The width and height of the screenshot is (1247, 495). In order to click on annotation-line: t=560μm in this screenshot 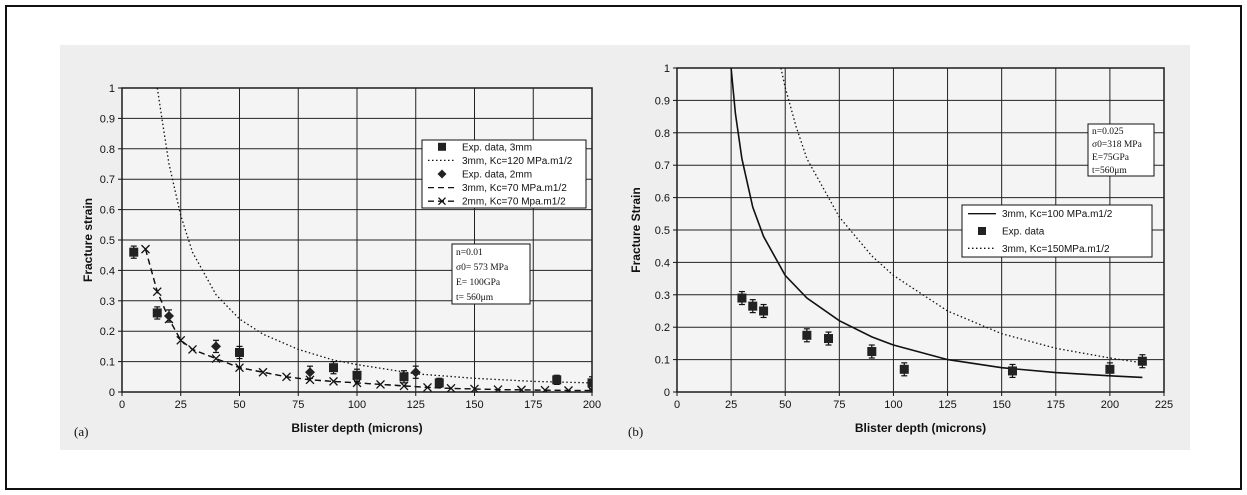, I will do `click(1109, 171)`.